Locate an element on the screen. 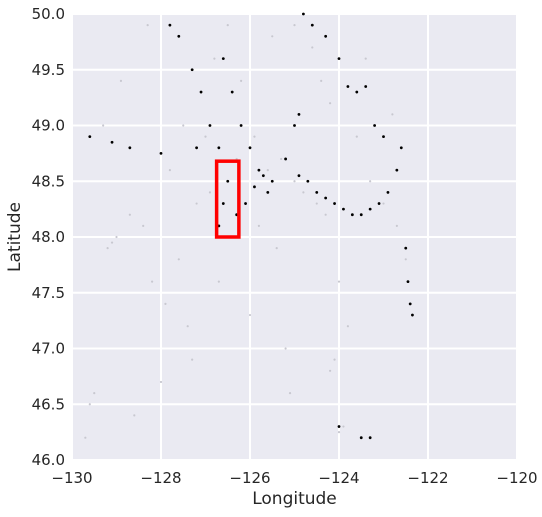 The image size is (542, 517). y-tick-labels: 46.0 46.5 47.0 47.5 48.0 48.5 49.0 49.5 50.0 is located at coordinates (48, 237).